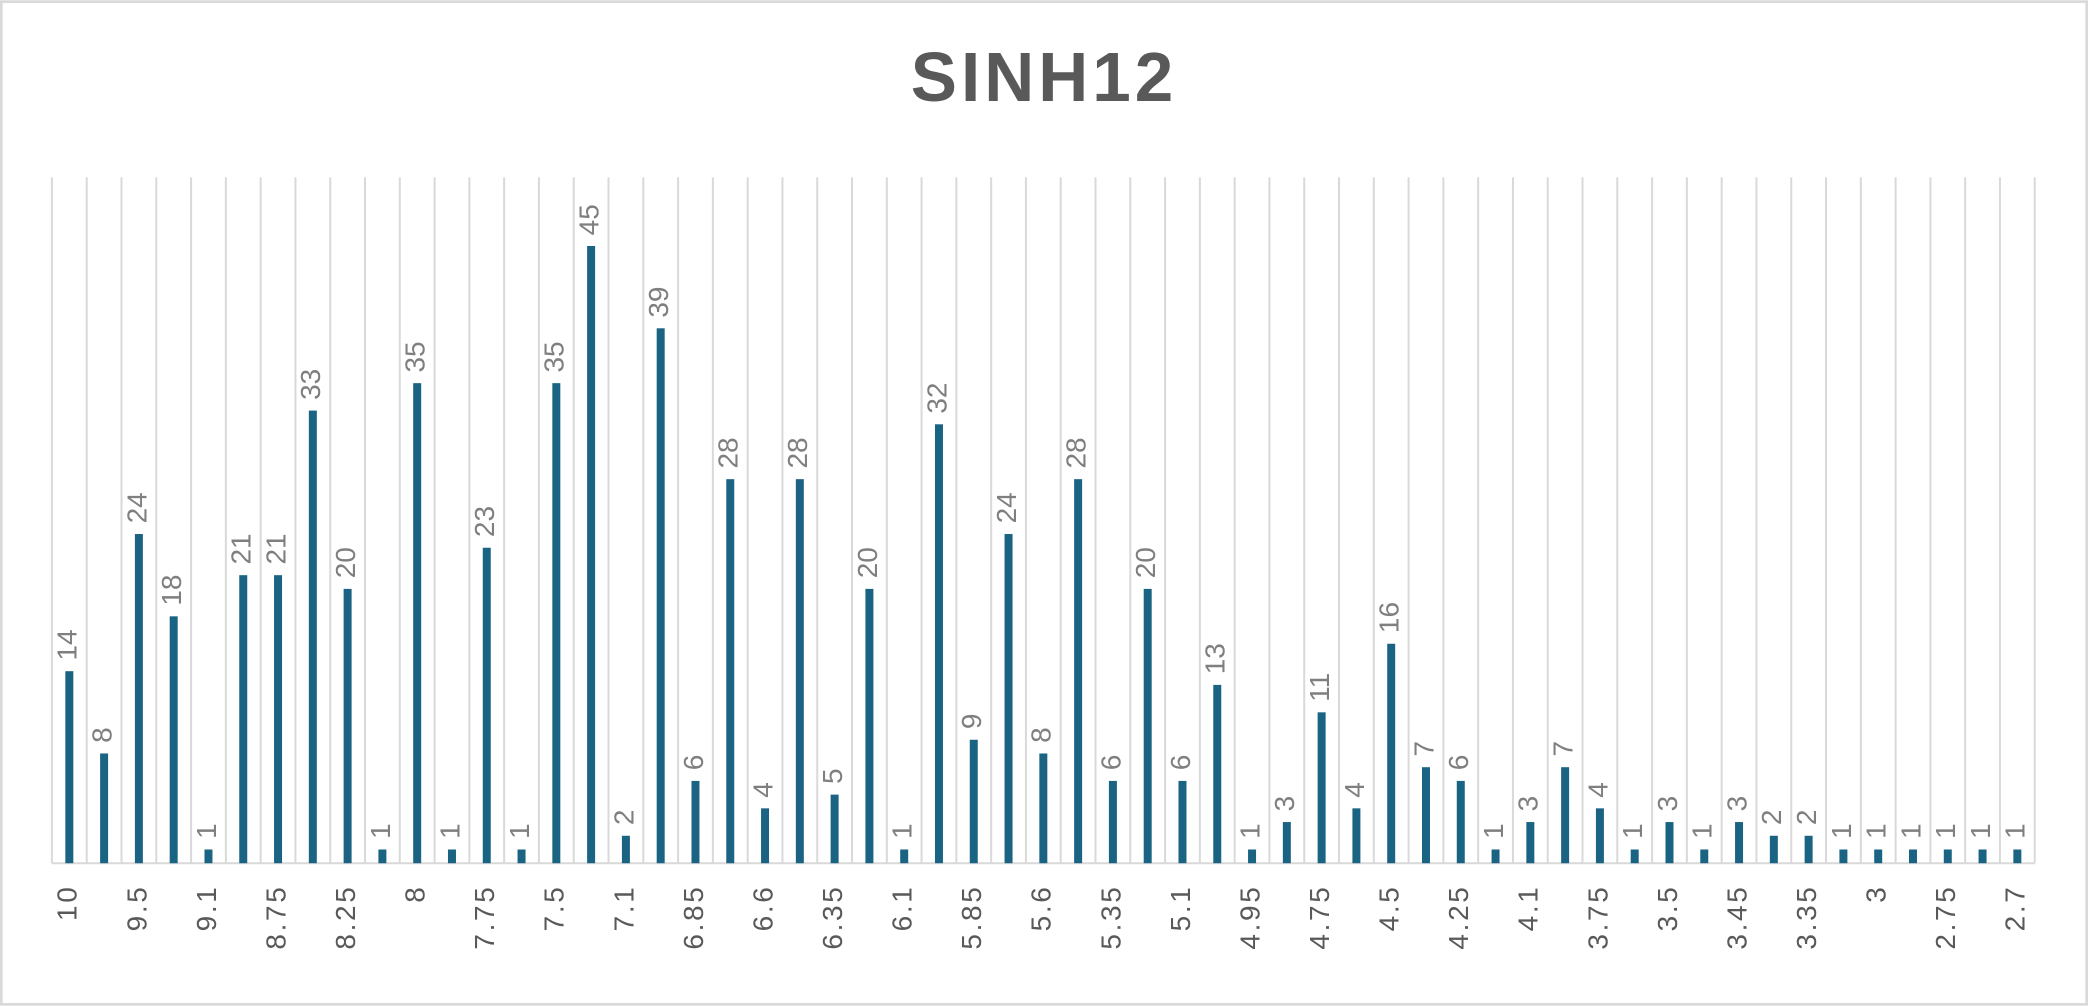 The height and width of the screenshot is (1006, 2088). I want to click on x-tick-label: 9.5, so click(136, 908).